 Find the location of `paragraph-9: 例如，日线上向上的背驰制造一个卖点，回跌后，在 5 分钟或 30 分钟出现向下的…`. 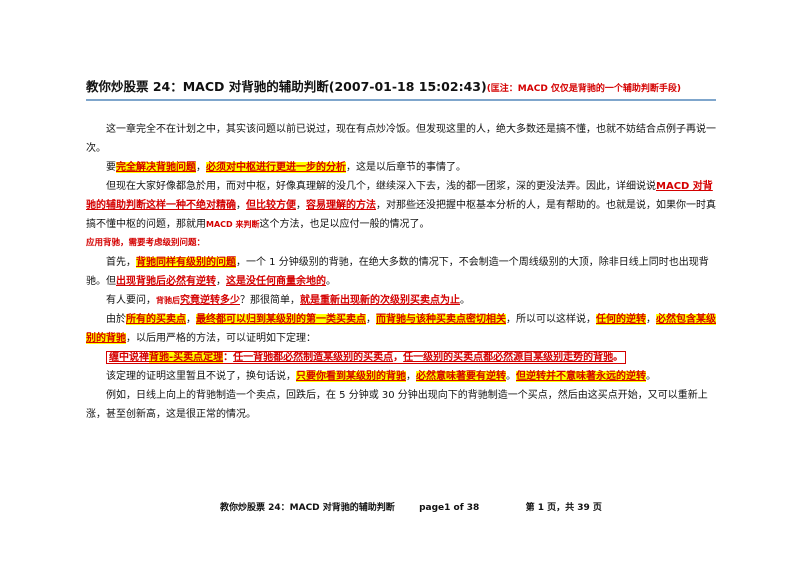

paragraph-9: 例如，日线上向上的背驰制造一个卖点，回跌后，在 5 分钟或 30 分钟出现向下的… is located at coordinates (397, 405).